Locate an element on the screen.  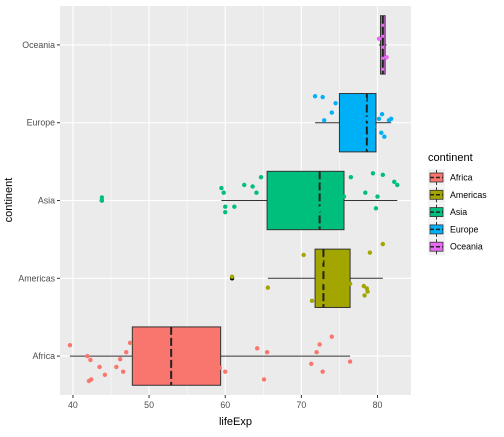
box-africa is located at coordinates (176, 356).